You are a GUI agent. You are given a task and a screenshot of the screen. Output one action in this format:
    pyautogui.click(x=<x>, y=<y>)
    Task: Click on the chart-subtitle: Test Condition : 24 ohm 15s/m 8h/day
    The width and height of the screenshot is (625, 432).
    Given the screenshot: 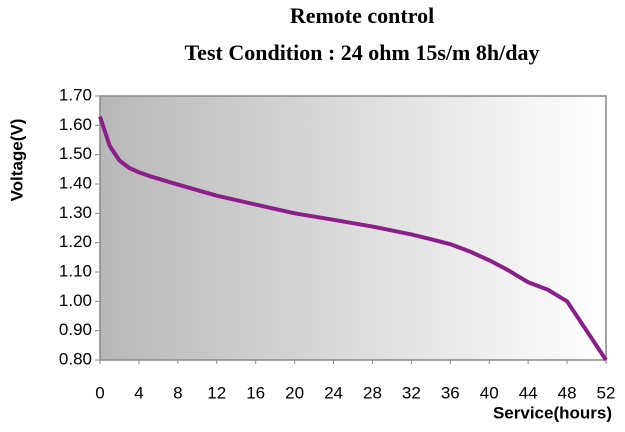 What is the action you would take?
    pyautogui.click(x=362, y=52)
    